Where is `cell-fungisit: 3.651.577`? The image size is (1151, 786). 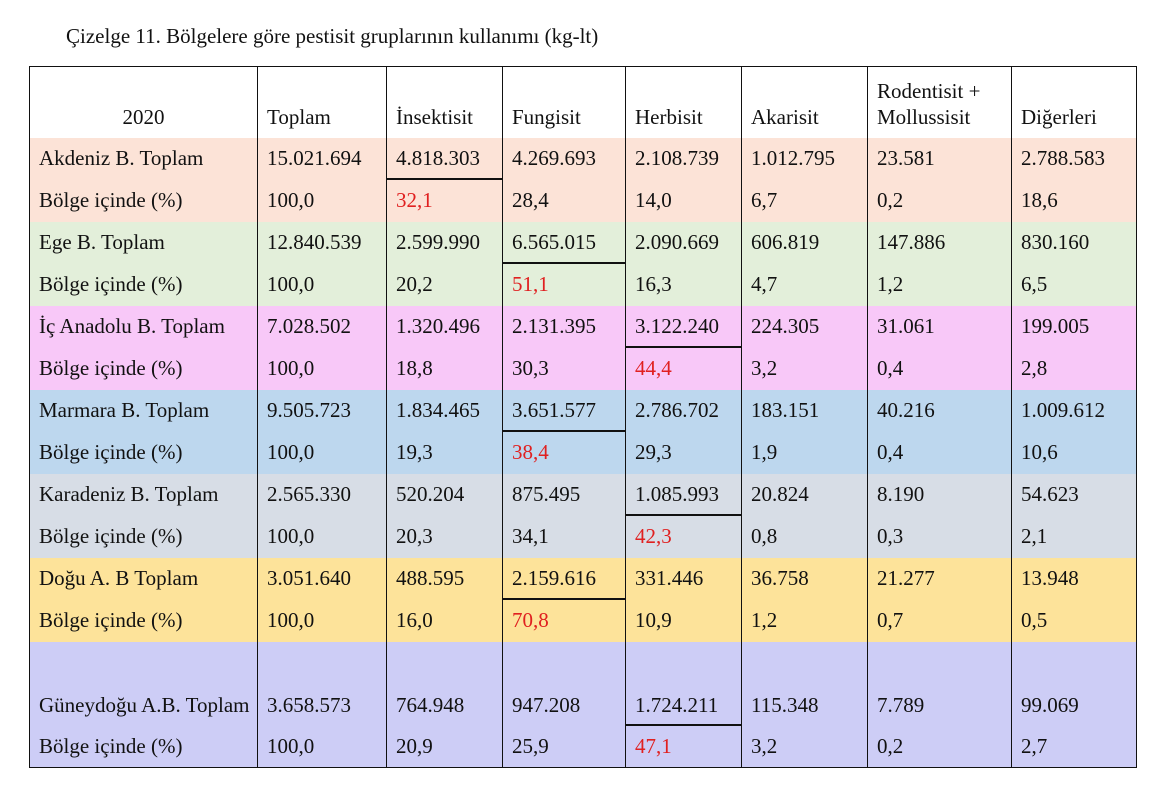
cell-fungisit: 3.651.577 is located at coordinates (564, 410).